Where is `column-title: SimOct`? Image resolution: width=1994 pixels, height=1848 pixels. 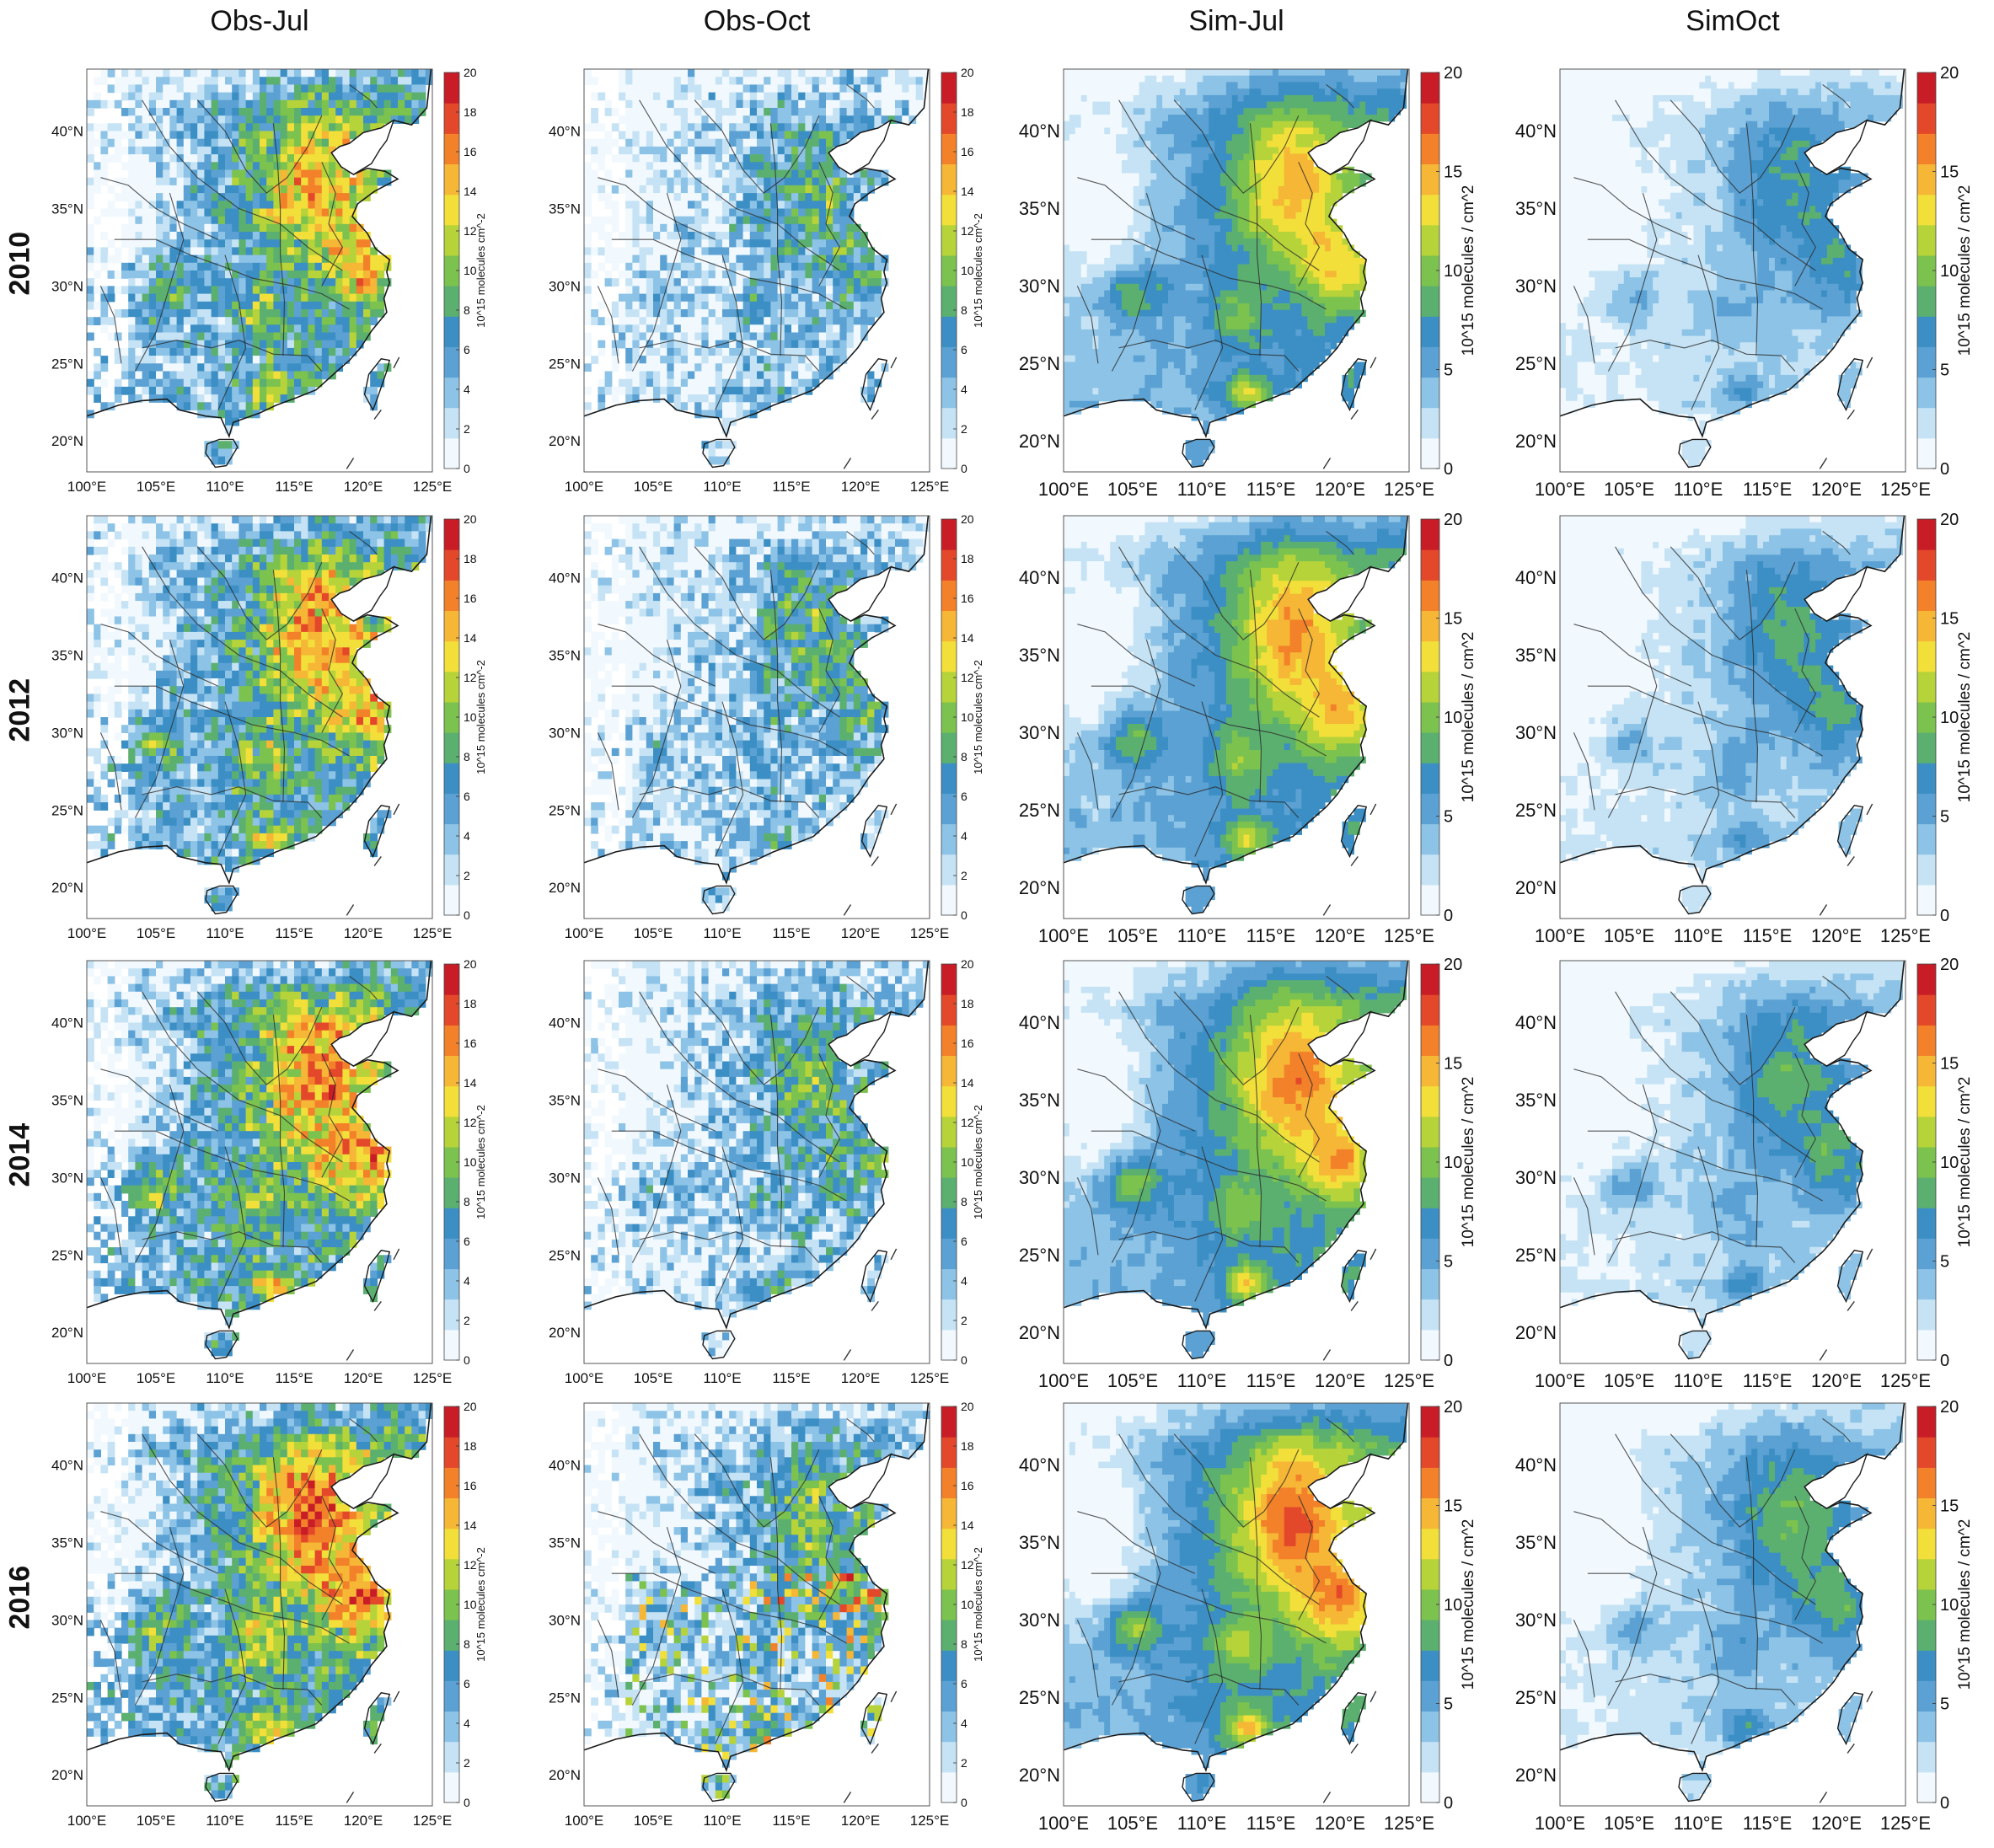 column-title: SimOct is located at coordinates (1732, 22).